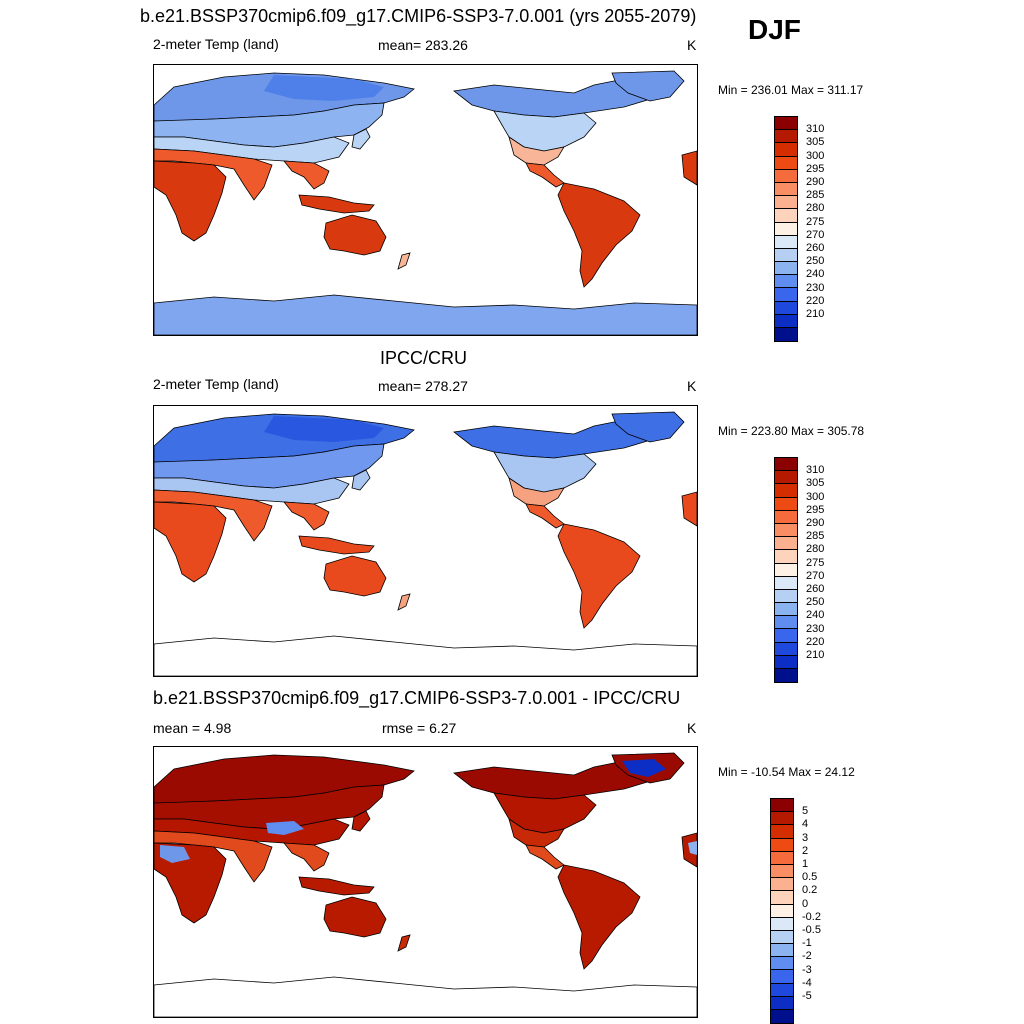 This screenshot has width=1024, height=1024. What do you see at coordinates (425, 882) in the screenshot?
I see `panel-3-map` at bounding box center [425, 882].